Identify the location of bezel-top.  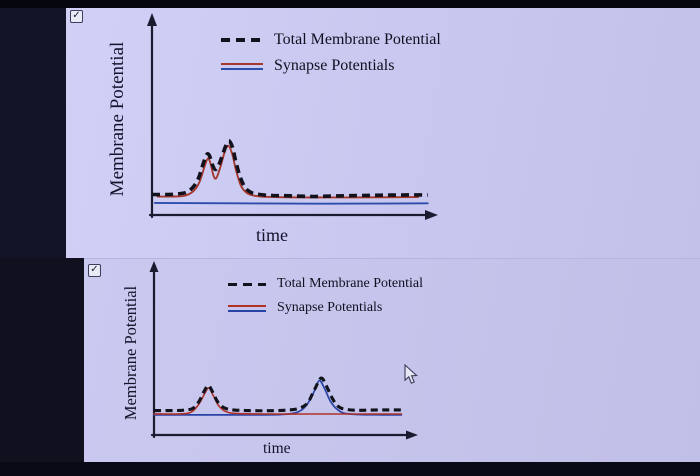
(350, 4).